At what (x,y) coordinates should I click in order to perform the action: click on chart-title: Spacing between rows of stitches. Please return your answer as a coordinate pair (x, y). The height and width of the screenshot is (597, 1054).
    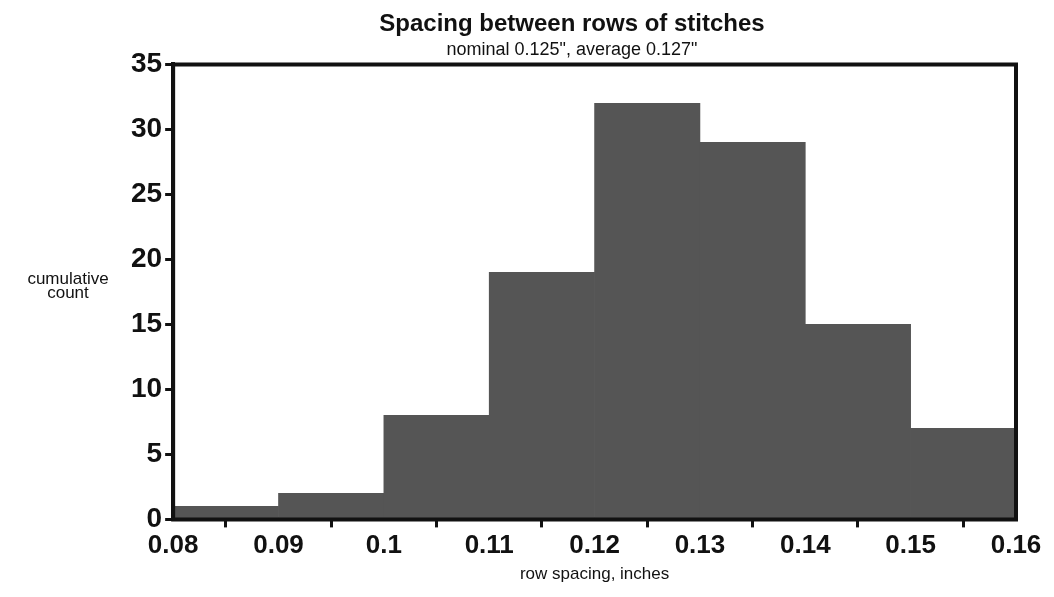
    Looking at the image, I should click on (572, 23).